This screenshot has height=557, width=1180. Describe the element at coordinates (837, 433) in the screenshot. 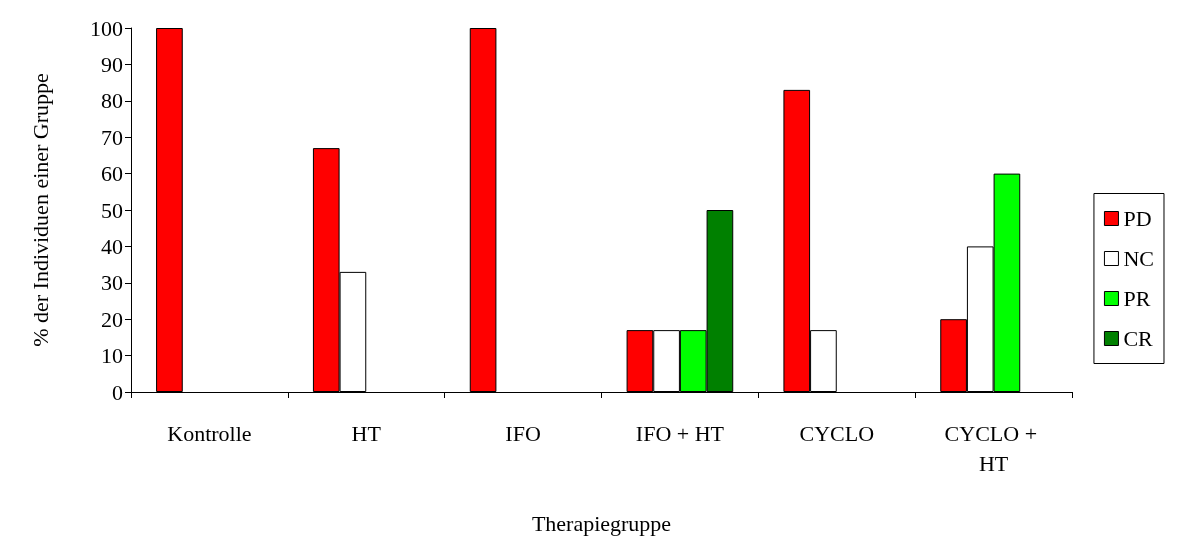

I see `x-tick-label: CYCLO` at that location.